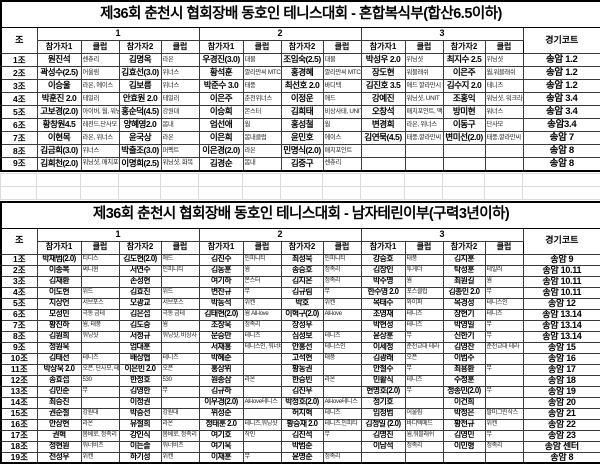 Image resolution: width=600 pixels, height=466 pixels. What do you see at coordinates (383, 325) in the screenshot?
I see `participant-name-cell: 박현성` at bounding box center [383, 325].